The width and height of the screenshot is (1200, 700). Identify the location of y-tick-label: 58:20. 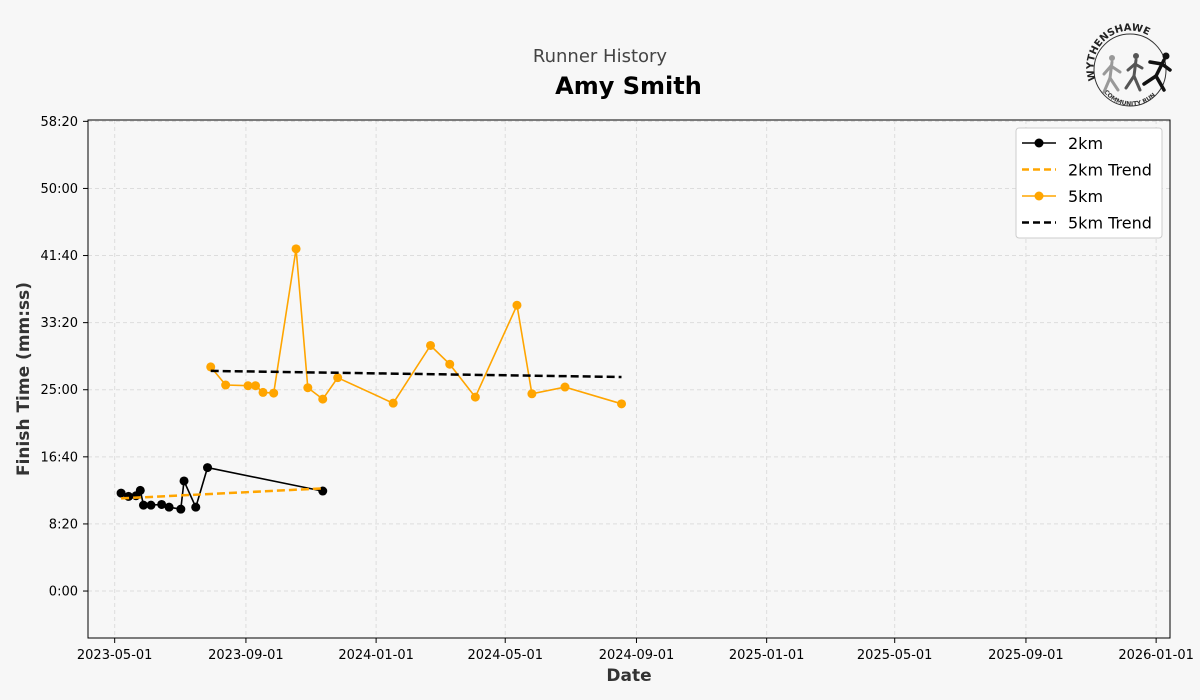
(59, 122).